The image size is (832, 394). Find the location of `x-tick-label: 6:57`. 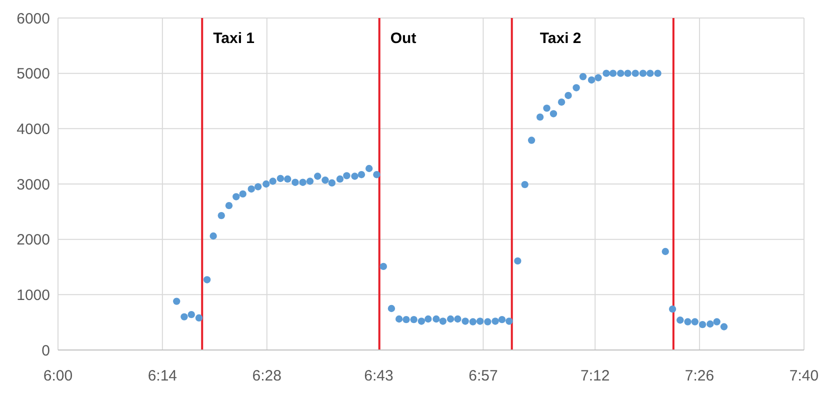

x-tick-label: 6:57 is located at coordinates (483, 376).